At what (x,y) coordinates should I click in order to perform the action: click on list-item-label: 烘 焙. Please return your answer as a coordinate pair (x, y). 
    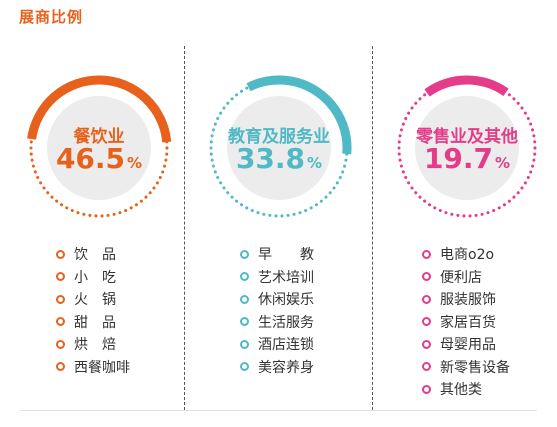
    Looking at the image, I should click on (95, 345).